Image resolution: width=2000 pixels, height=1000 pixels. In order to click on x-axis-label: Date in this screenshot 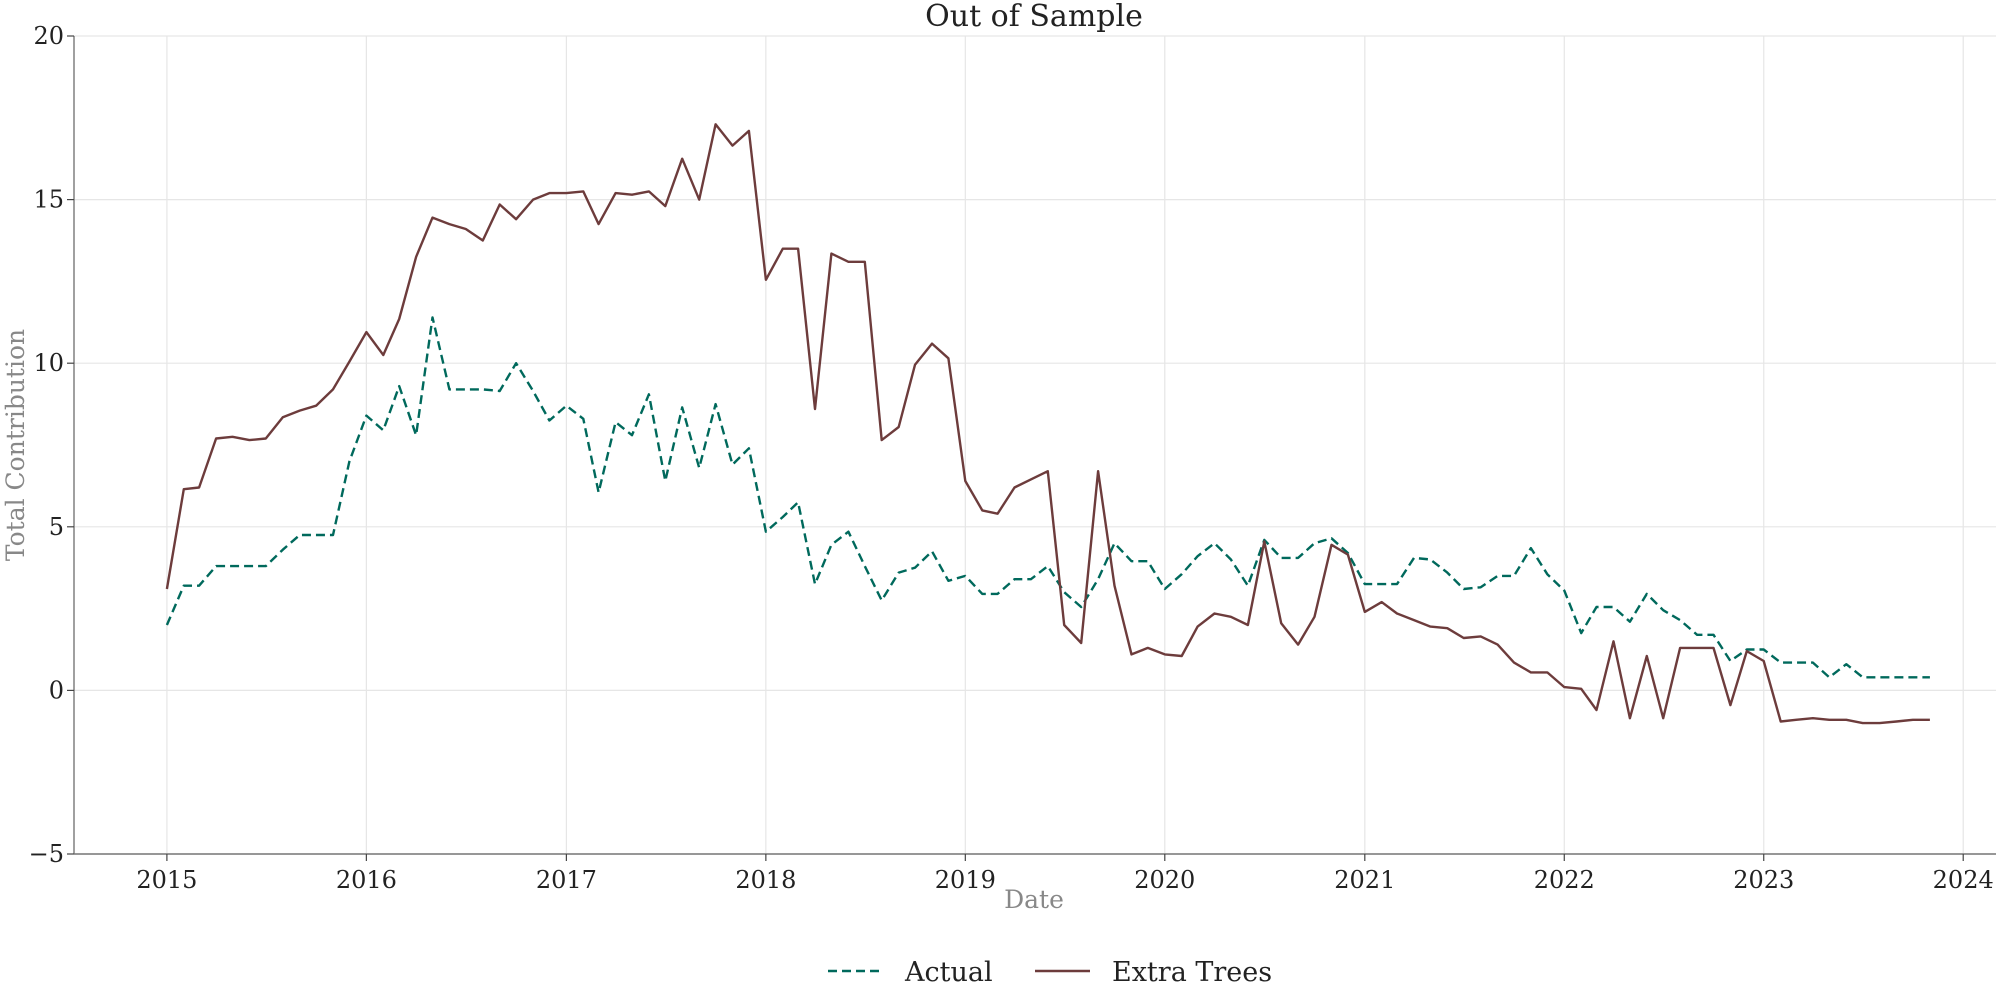, I will do `click(1034, 899)`.